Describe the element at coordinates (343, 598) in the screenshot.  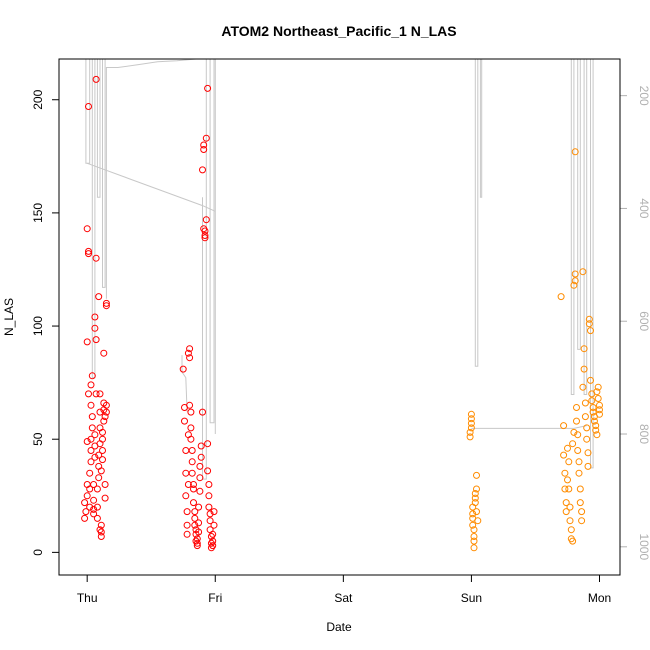
I see `x-tick-label: Sat` at that location.